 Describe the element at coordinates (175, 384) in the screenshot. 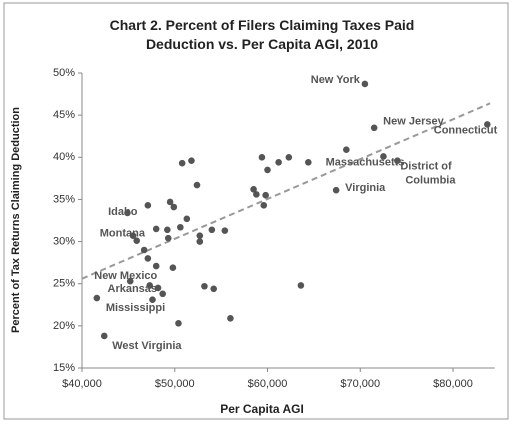

I see `x-tick-label: $50,000` at that location.